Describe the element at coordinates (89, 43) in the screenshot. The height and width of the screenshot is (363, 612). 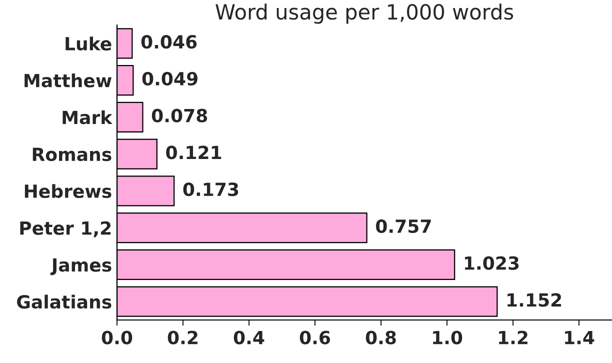
I see `y-tick-label: Luke` at that location.